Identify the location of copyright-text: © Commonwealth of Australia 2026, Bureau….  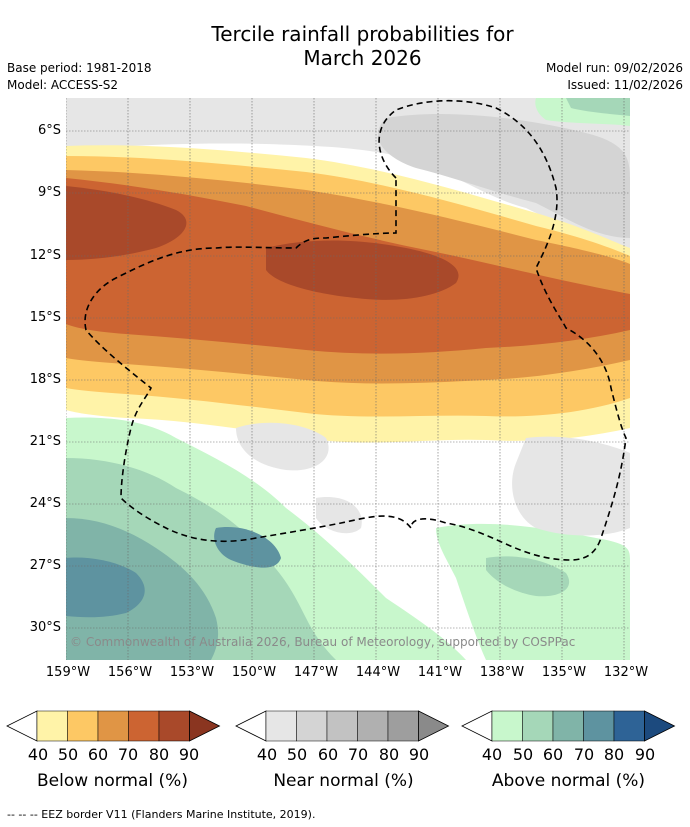
(322, 642).